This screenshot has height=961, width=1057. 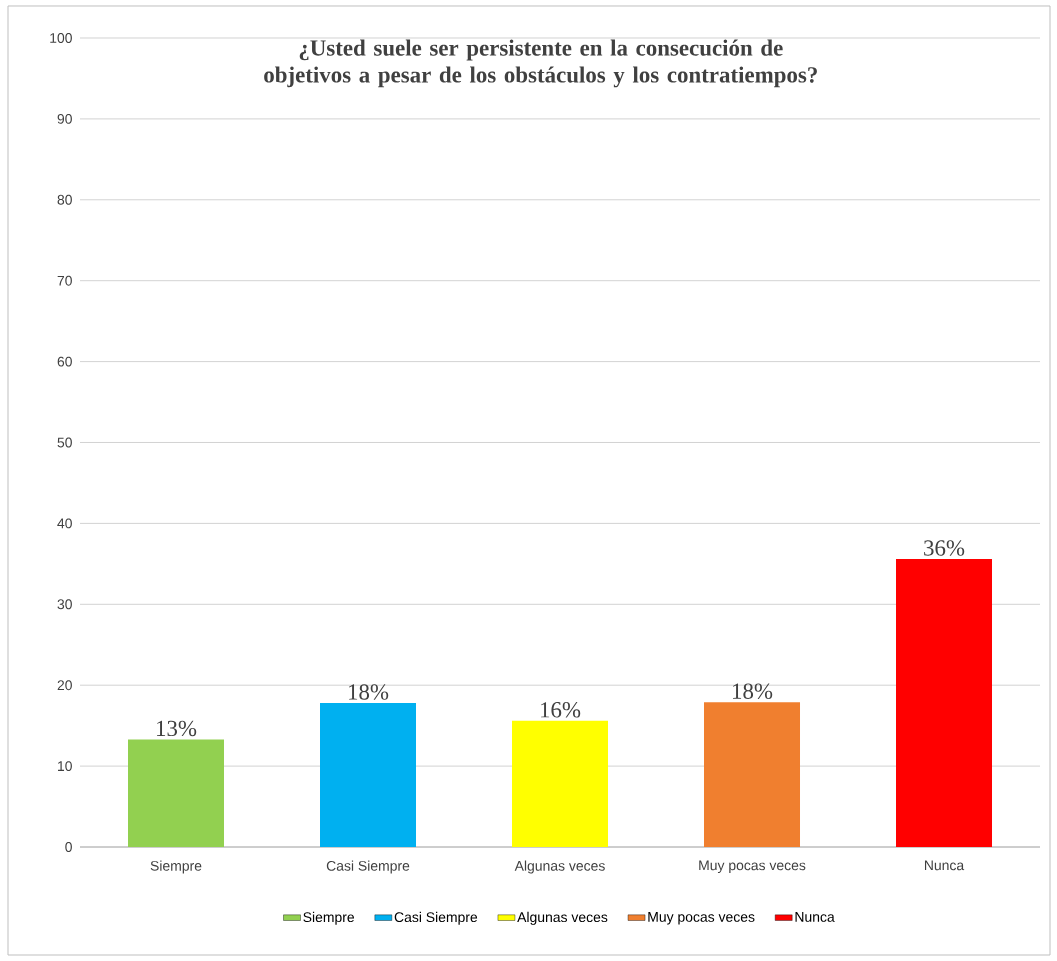 What do you see at coordinates (64, 118) in the screenshot?
I see `y-tick-label: 90` at bounding box center [64, 118].